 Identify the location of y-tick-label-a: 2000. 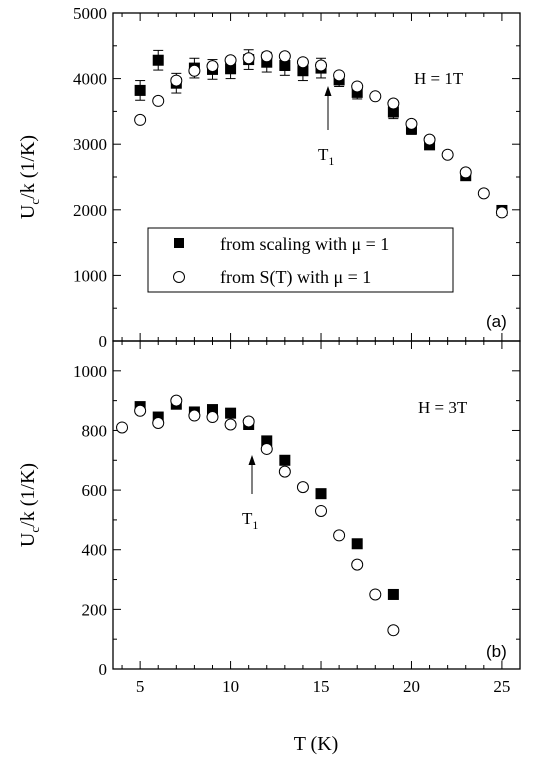
(90, 210).